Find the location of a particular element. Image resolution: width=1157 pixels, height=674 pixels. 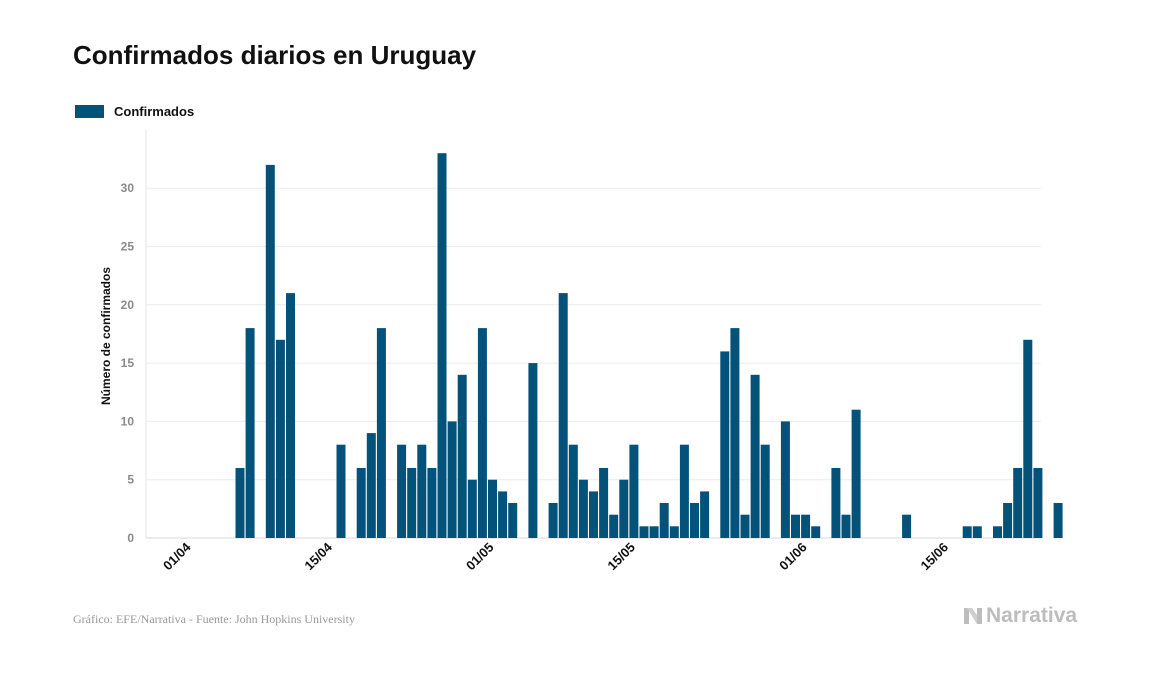

x-tick-label: 01/05 is located at coordinates (480, 557).